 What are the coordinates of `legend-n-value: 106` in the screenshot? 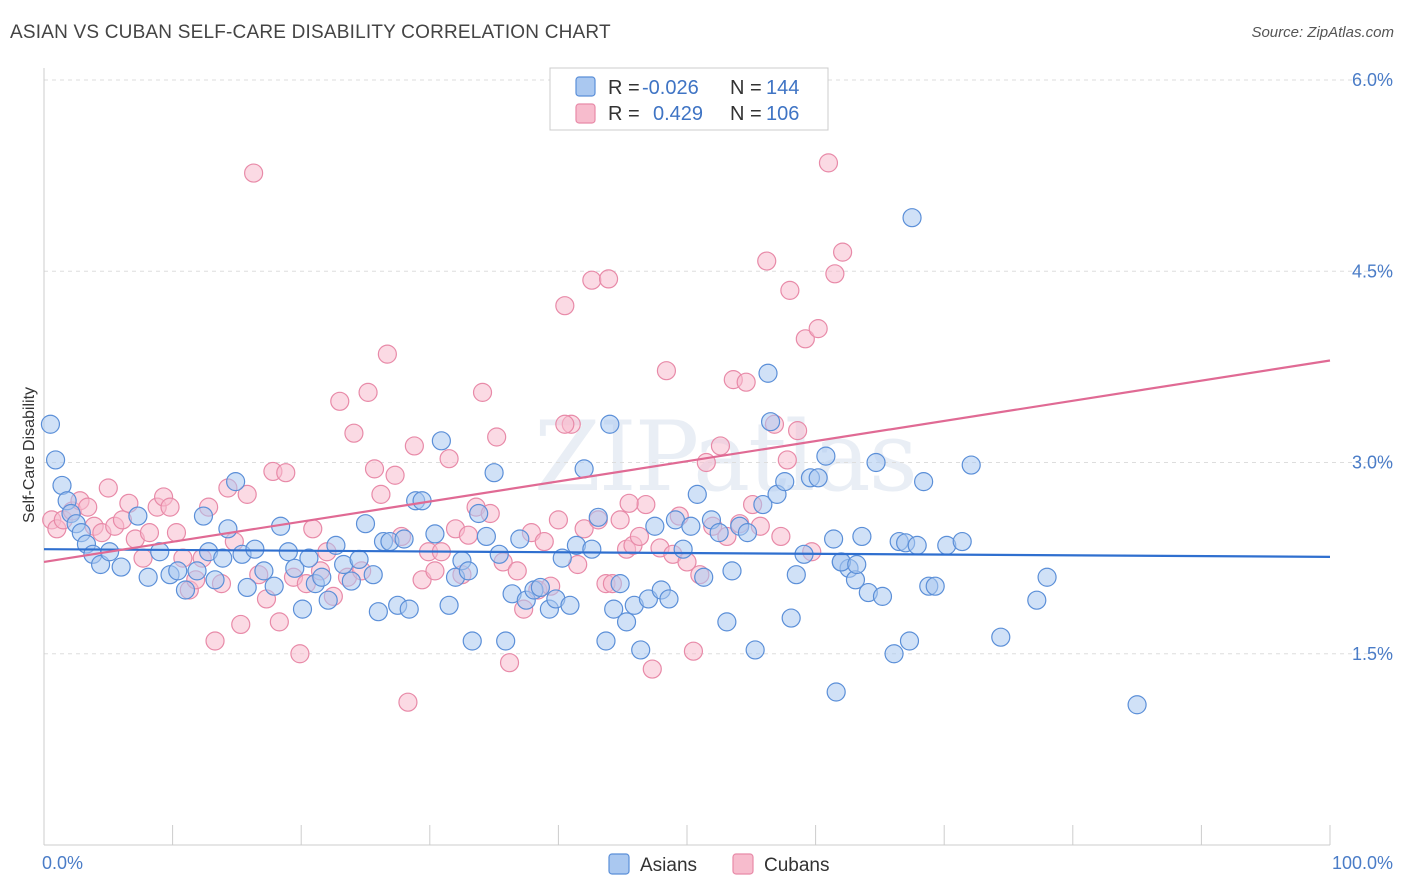 It's located at (782, 114).